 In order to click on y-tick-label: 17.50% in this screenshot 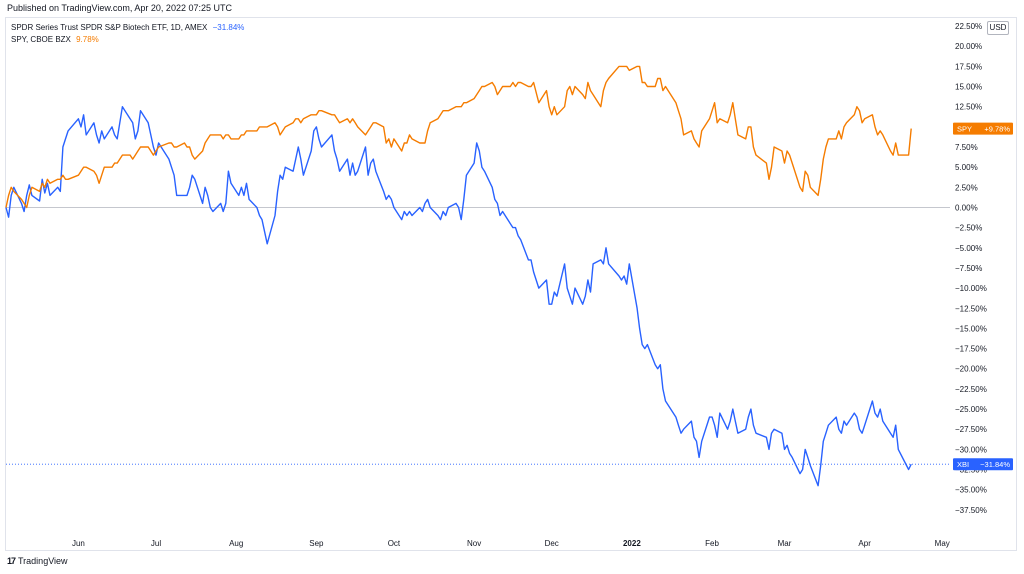, I will do `click(968, 66)`.